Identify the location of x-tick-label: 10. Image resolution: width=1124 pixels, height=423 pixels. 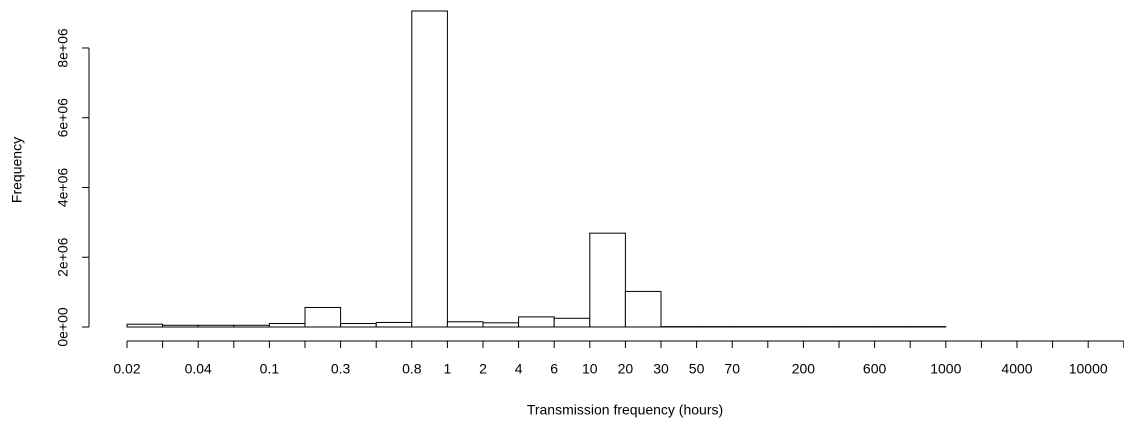
(590, 369).